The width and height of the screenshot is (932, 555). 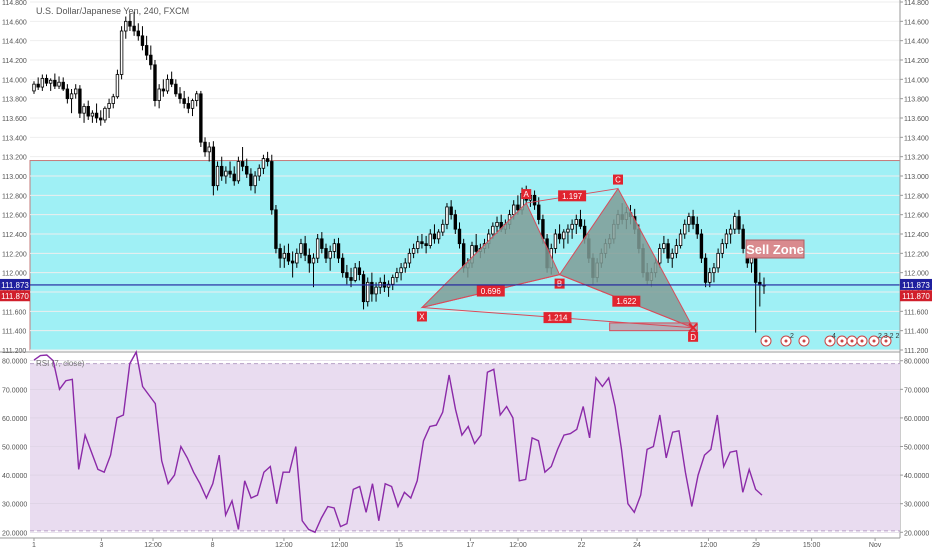 What do you see at coordinates (889, 336) in the screenshot?
I see `event-count-label: 2 3 2 2` at bounding box center [889, 336].